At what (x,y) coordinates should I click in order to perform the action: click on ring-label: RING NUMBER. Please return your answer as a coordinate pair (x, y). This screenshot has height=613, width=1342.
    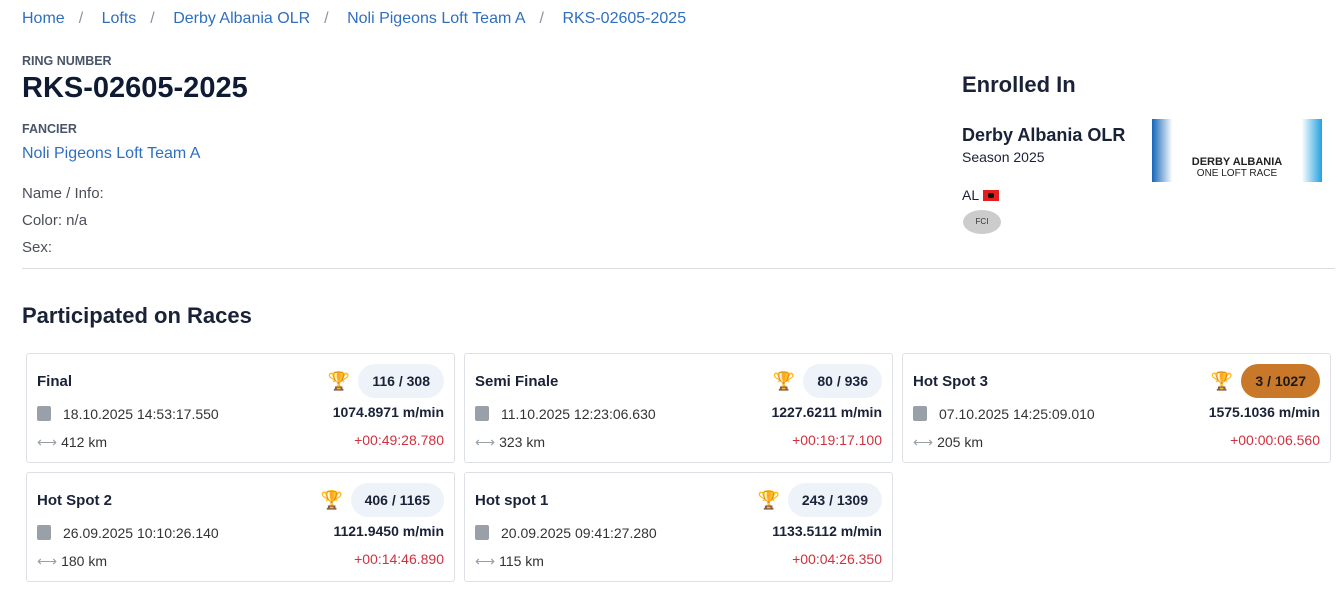
    Looking at the image, I should click on (67, 61).